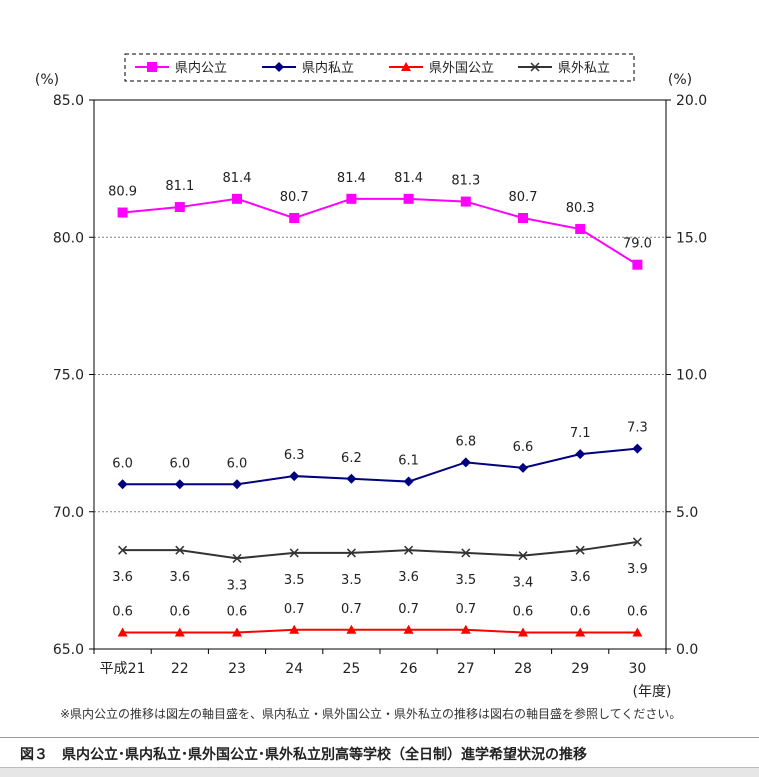 This screenshot has height=777, width=759. What do you see at coordinates (380, 565) in the screenshot?
I see `series: 3.6 3.6 3.3 3.5 3.5 3.6 3.5 3.4 3.6 3.9` at bounding box center [380, 565].